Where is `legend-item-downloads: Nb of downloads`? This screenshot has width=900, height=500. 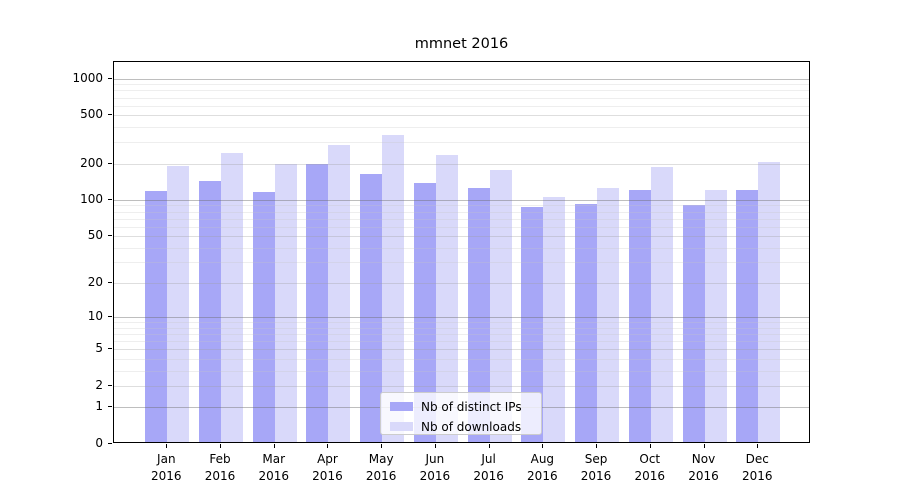 legend-item-downloads: Nb of downloads is located at coordinates (461, 426).